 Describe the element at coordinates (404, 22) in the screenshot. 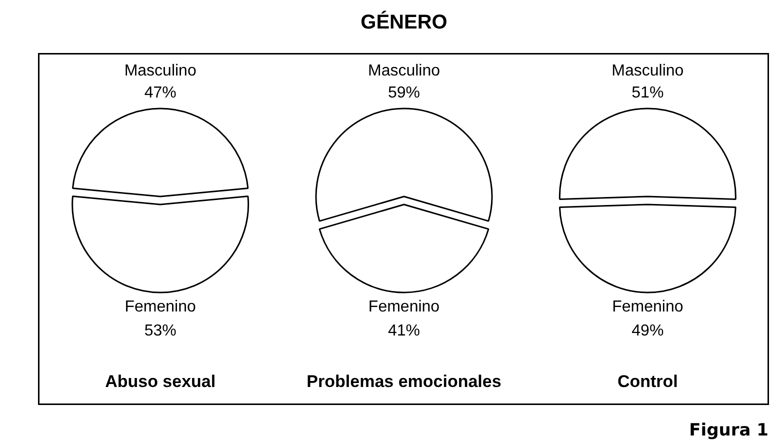

I see `chart-title: GÉNERO` at that location.